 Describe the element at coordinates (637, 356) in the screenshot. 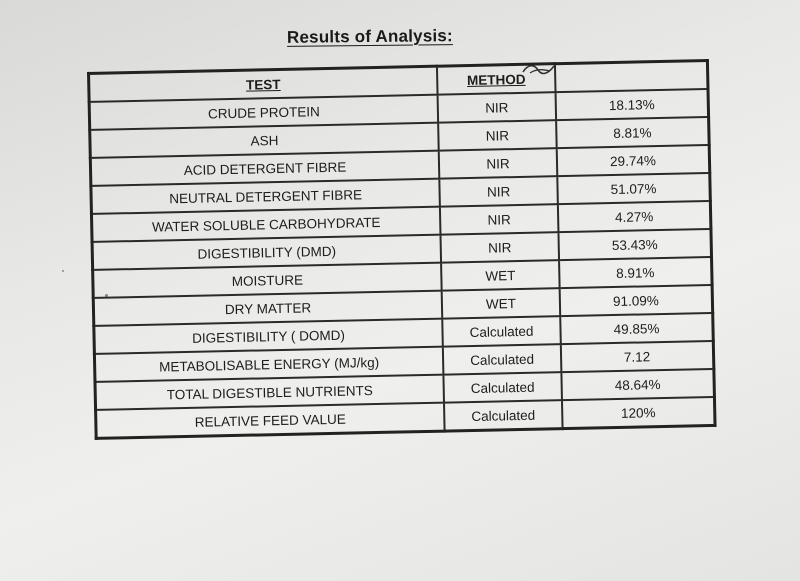

I see `cell-value: 7.12` at that location.